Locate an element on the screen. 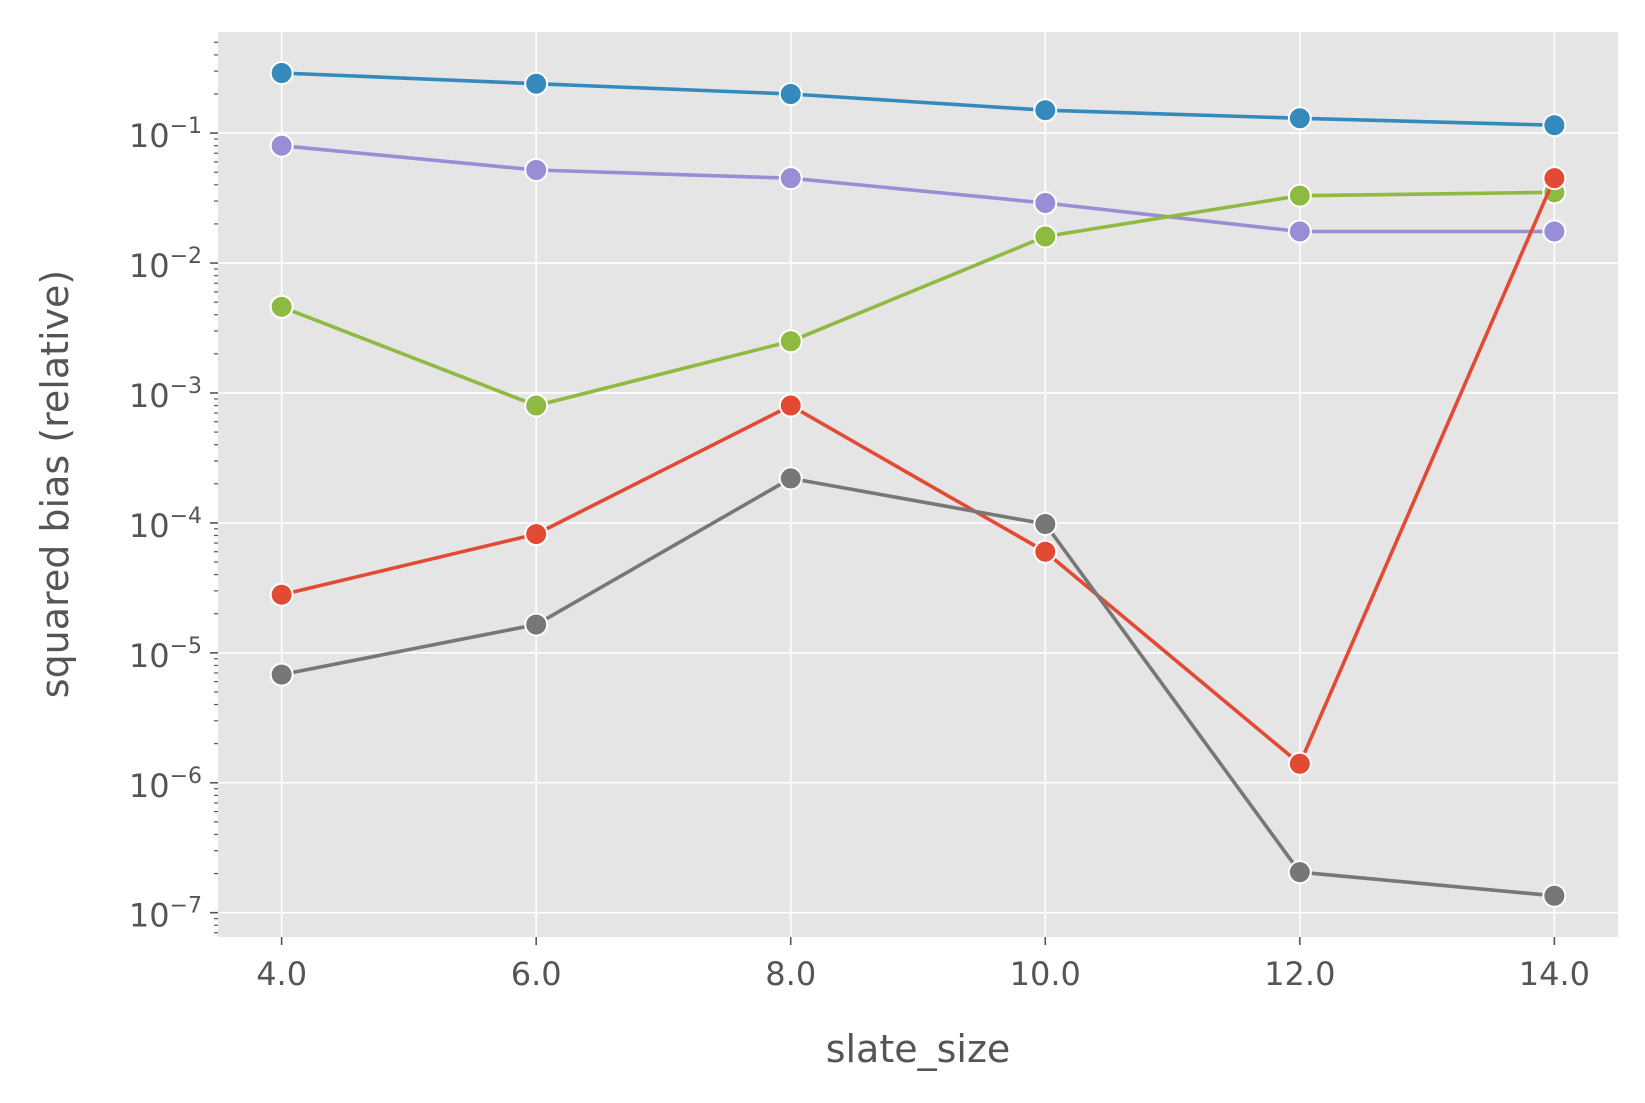  y-axis: 10⁻⁷ 10⁻⁶ 10⁻⁵ 10⁻⁴ 10⁻³ 10⁻² 10⁻¹ is located at coordinates (173, 524).